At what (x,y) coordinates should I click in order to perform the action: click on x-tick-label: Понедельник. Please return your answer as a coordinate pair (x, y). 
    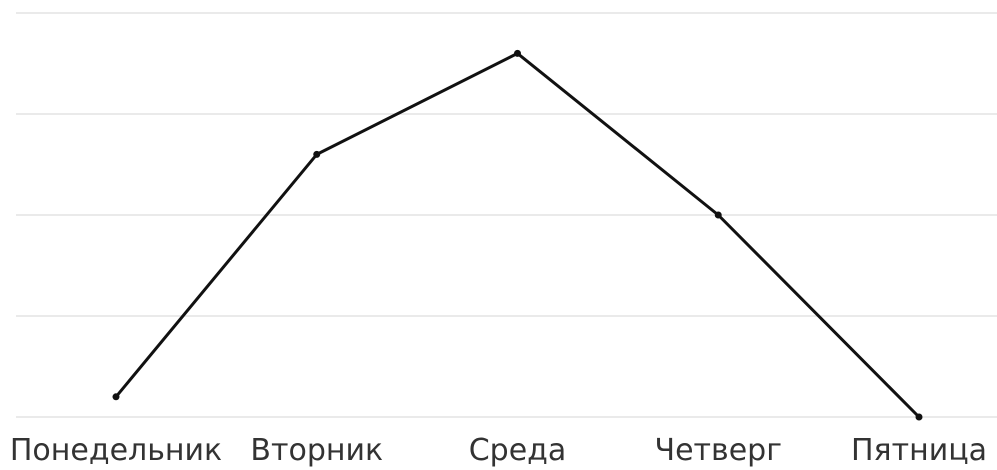
    Looking at the image, I should click on (116, 450).